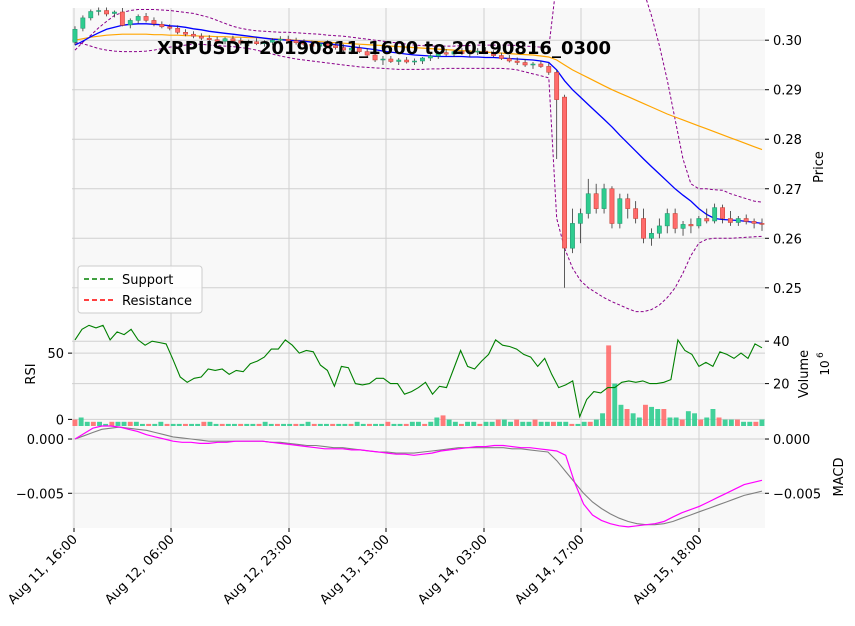 The width and height of the screenshot is (855, 626). What do you see at coordinates (787, 239) in the screenshot?
I see `price-tick-label: 0.26` at bounding box center [787, 239].